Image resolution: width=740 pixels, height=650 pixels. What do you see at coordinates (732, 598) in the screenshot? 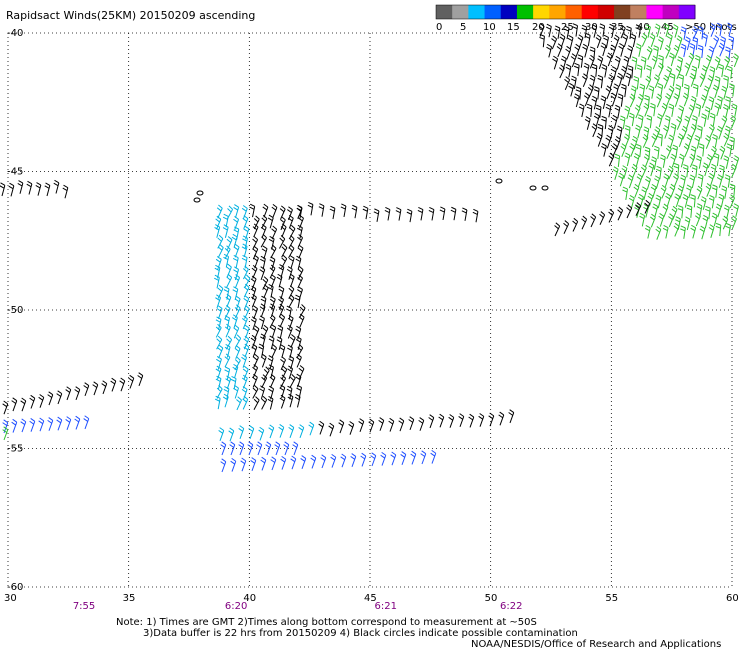
I see `lon-tick-label: 60` at bounding box center [732, 598].